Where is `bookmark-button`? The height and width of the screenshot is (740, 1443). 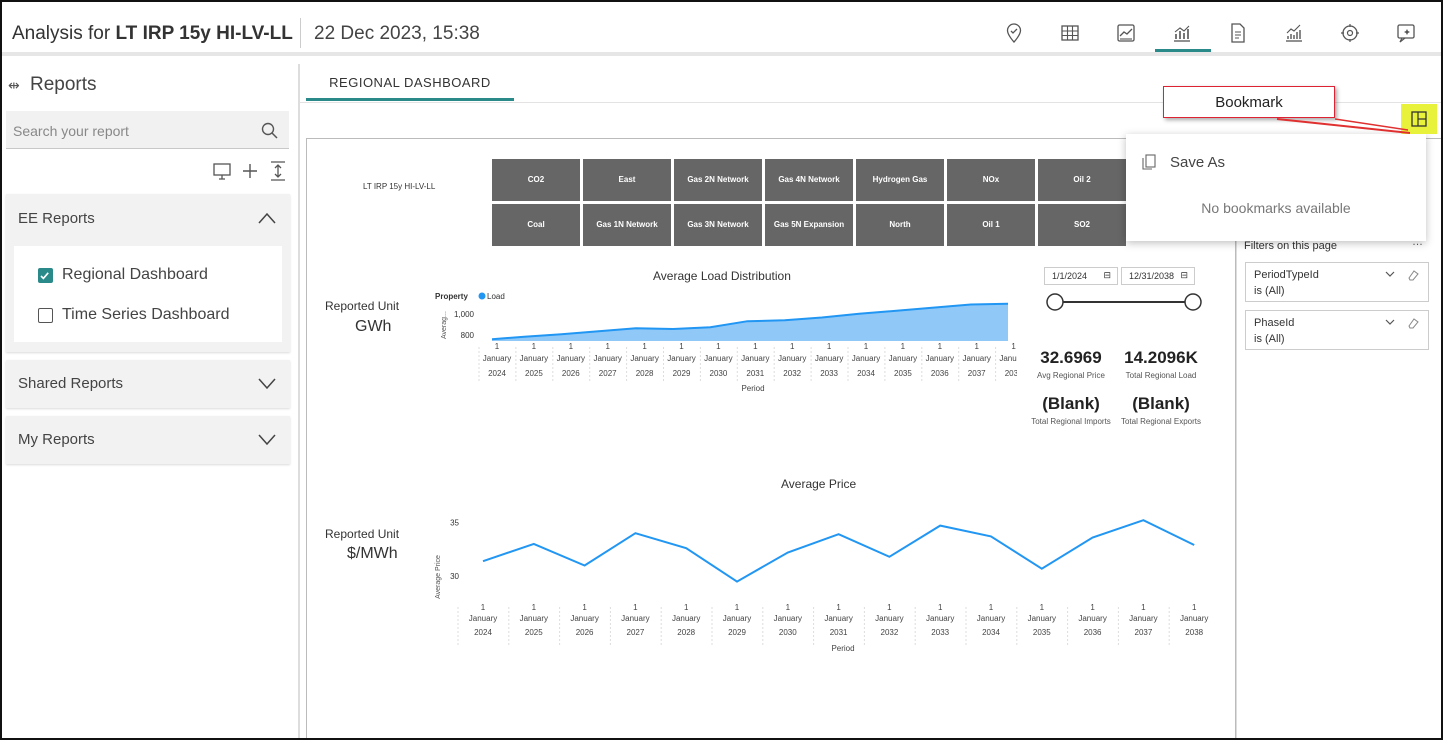
bookmark-button is located at coordinates (1419, 119).